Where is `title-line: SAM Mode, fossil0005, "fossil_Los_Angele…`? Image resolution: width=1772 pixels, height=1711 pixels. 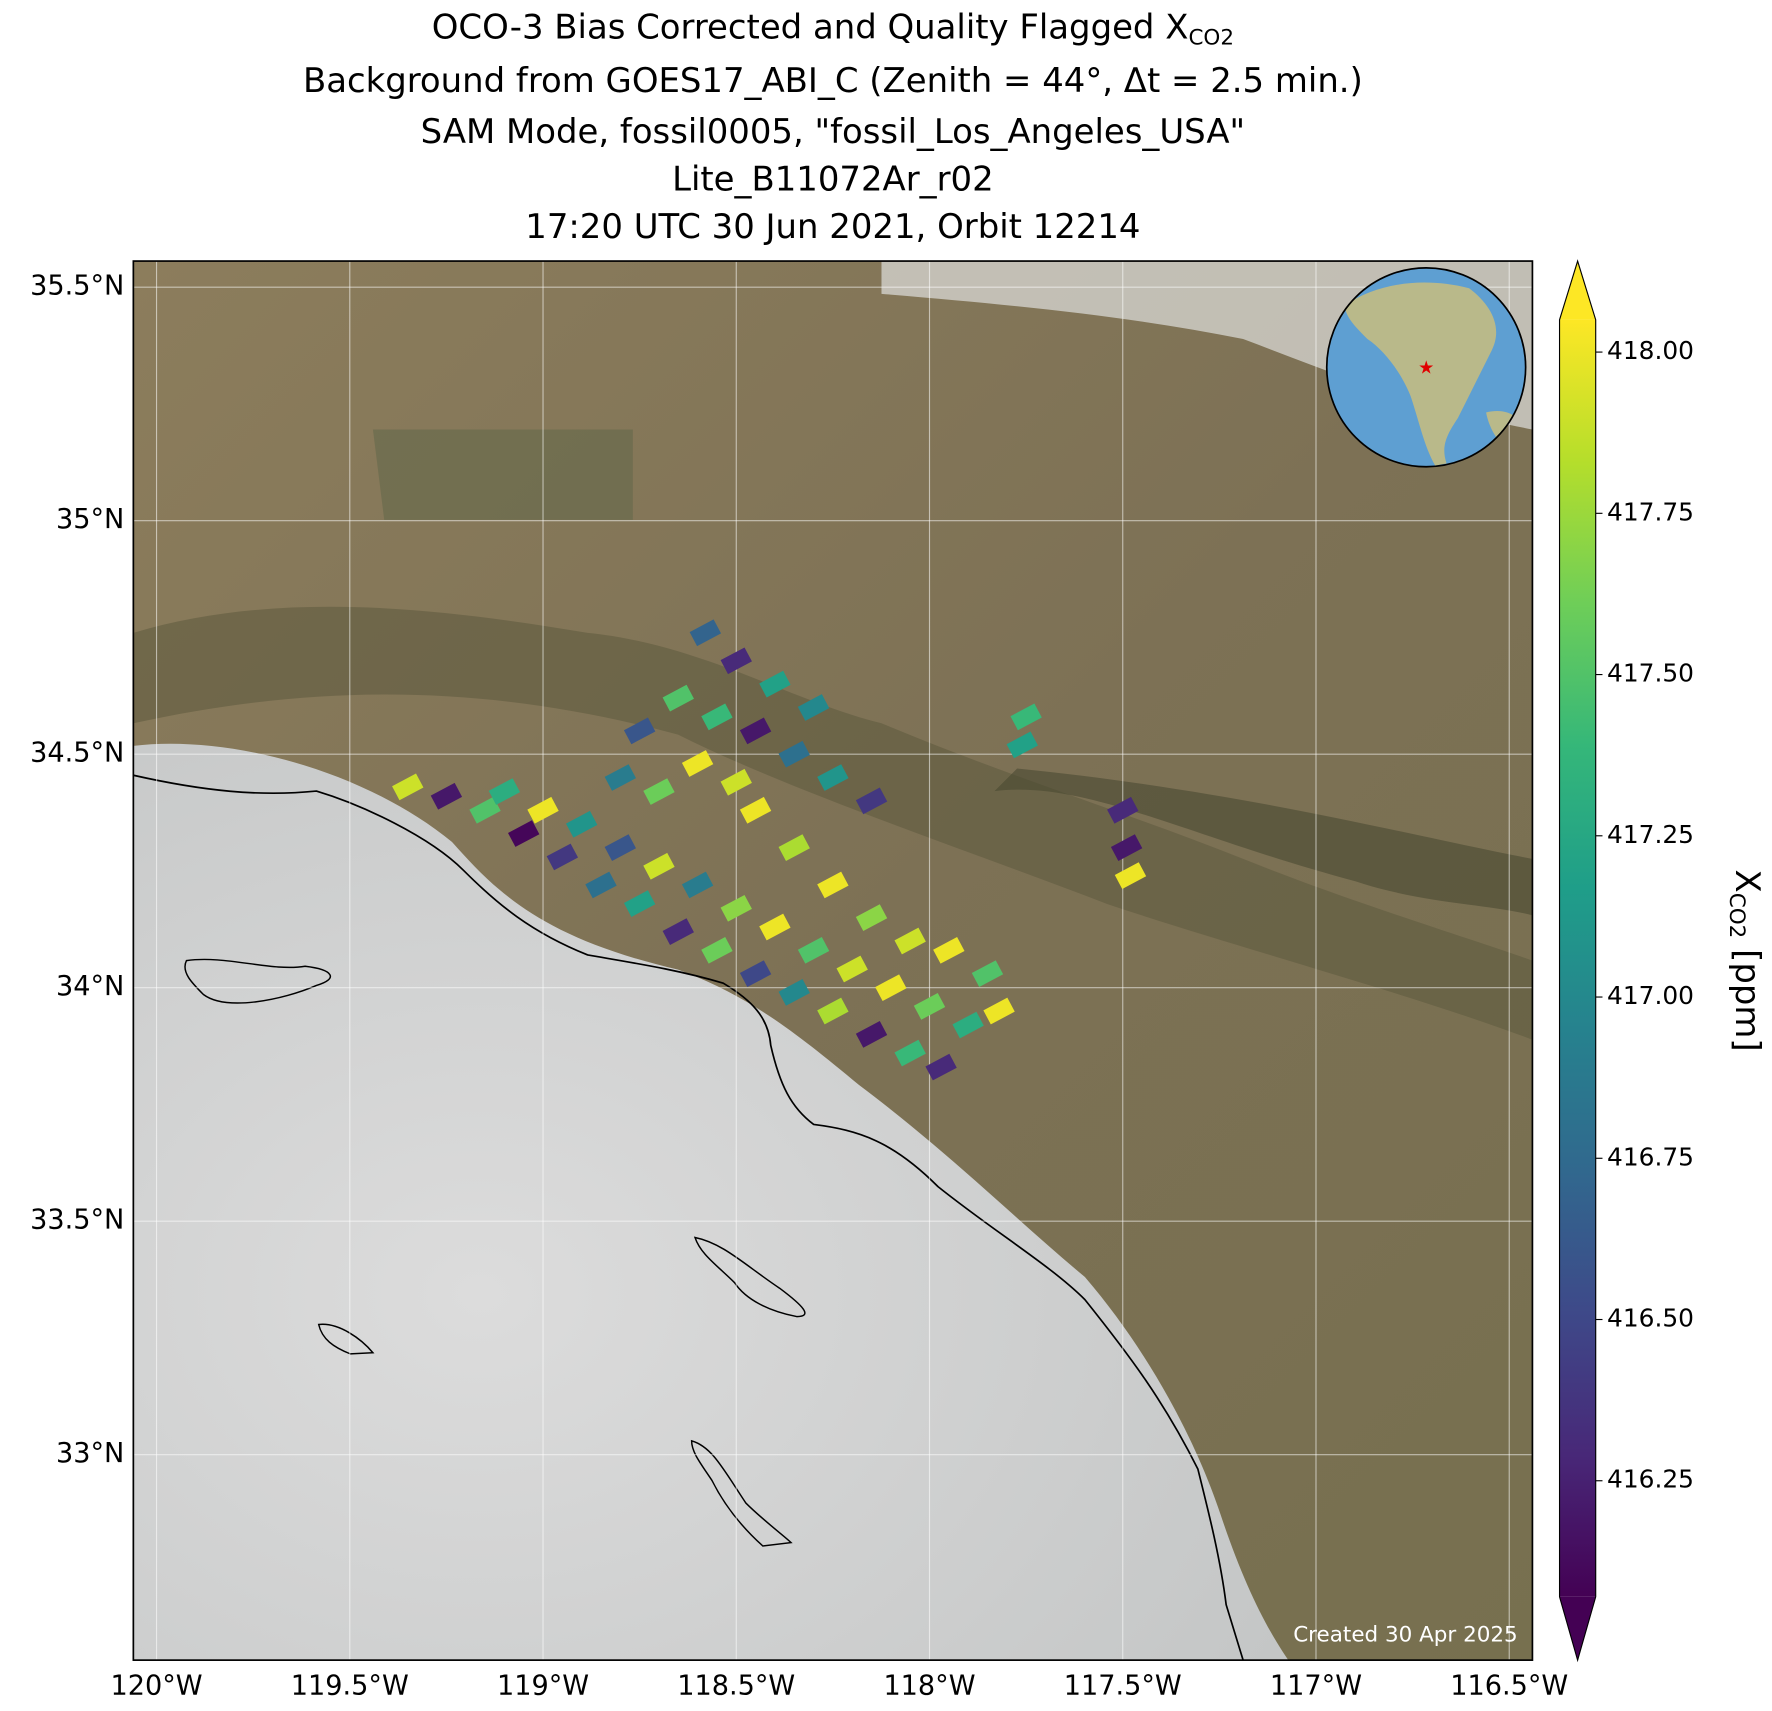 title-line: SAM Mode, fossil0005, "fossil_Los_Angele… is located at coordinates (833, 131).